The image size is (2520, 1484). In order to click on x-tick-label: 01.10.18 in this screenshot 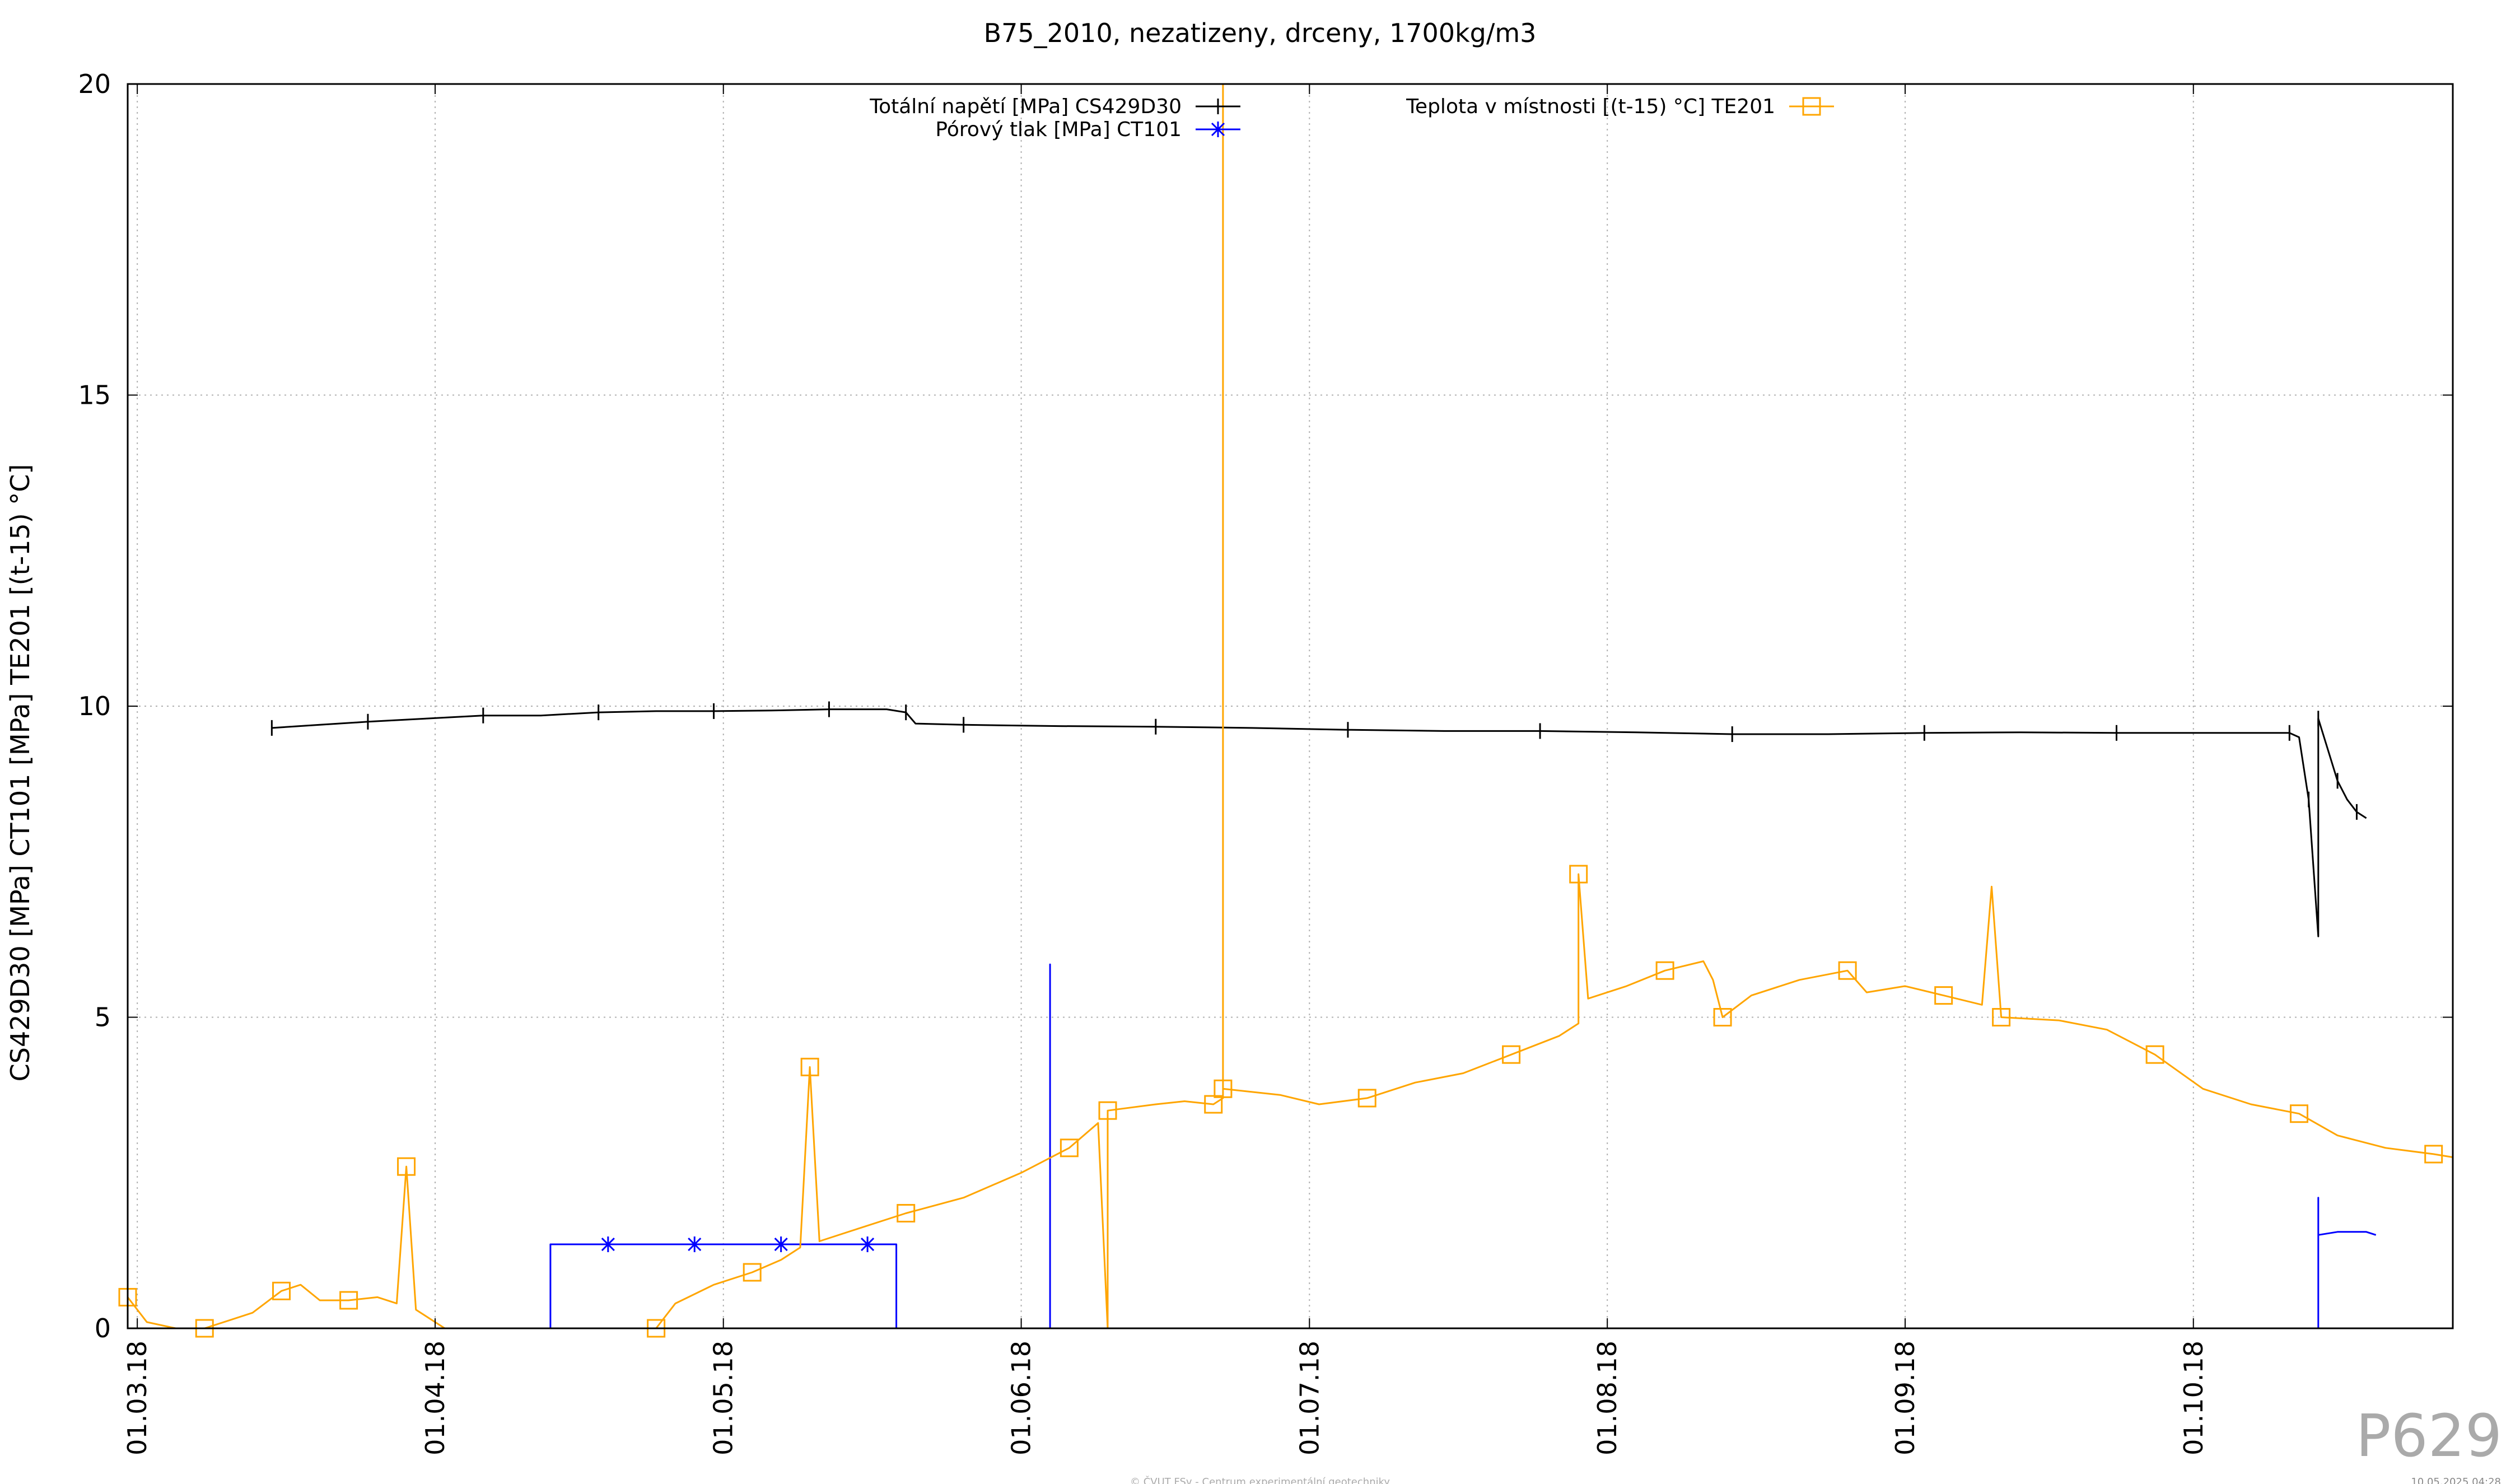, I will do `click(2194, 1398)`.